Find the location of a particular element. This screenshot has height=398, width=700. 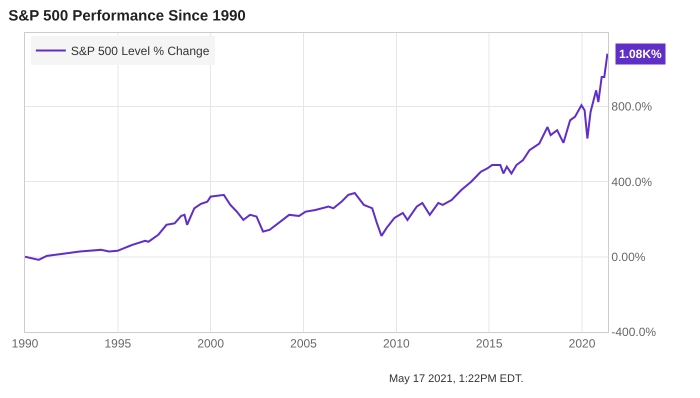

chart-title: S&P 500 Performance Since 1990 is located at coordinates (127, 15).